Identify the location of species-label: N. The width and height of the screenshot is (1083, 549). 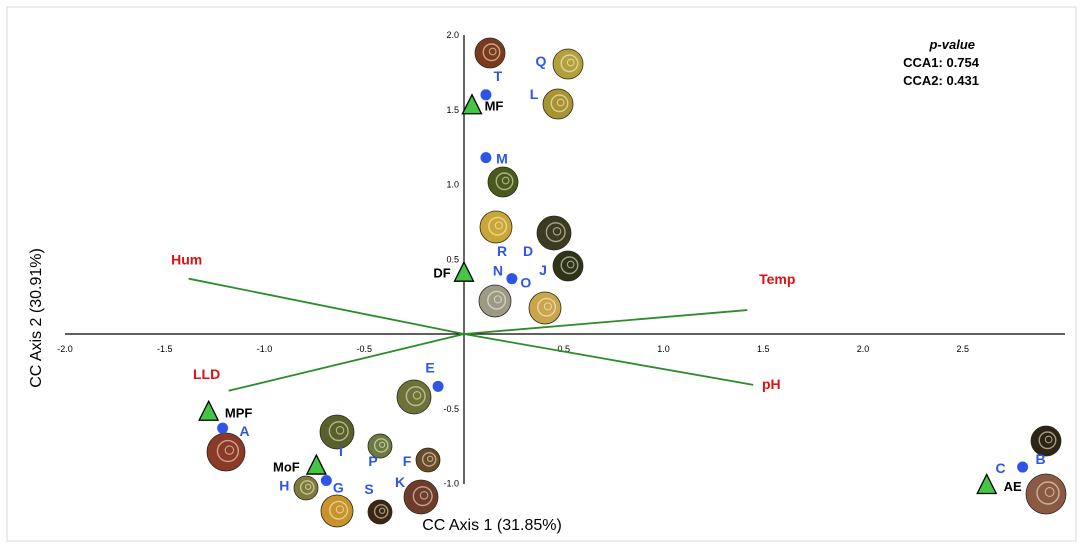
(498, 271).